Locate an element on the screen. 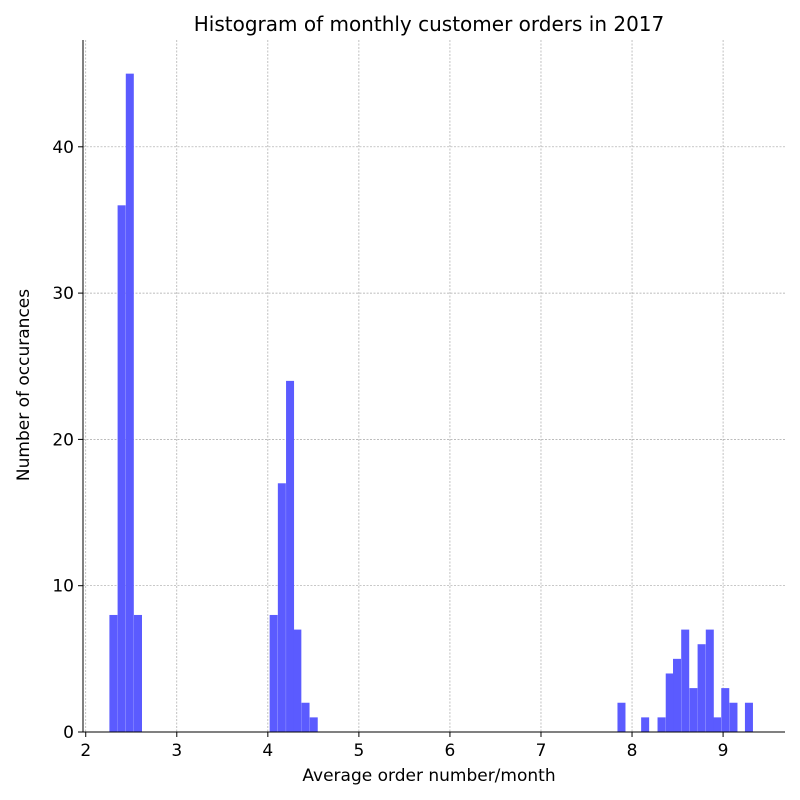 Image resolution: width=800 pixels, height=800 pixels. x-tick-label: 2 is located at coordinates (85, 751).